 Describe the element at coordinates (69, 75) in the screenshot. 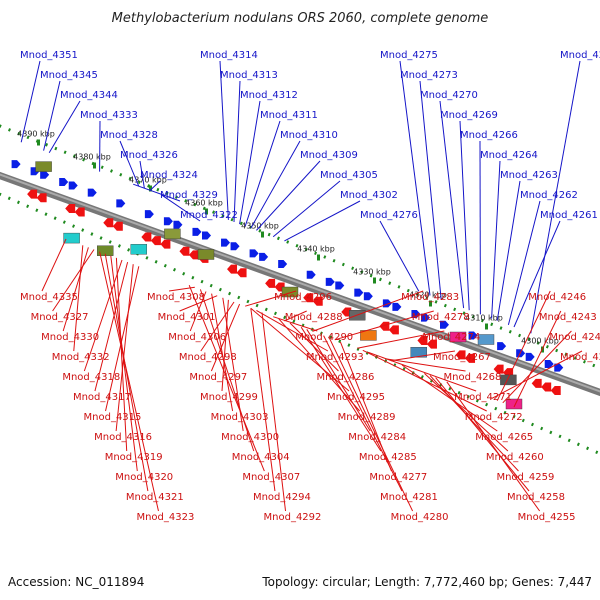

I see `gene-label: Mnod_4345` at that location.